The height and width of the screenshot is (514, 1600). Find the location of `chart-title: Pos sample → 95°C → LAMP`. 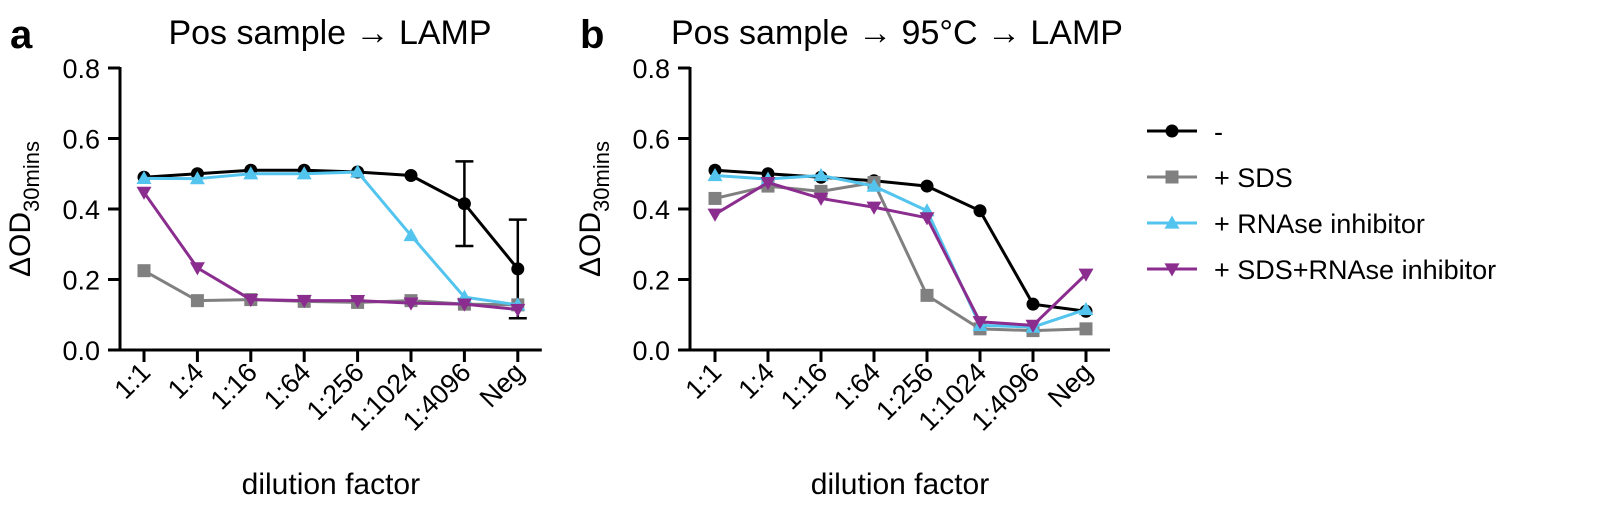

chart-title: Pos sample → 95°C → LAMP is located at coordinates (897, 33).